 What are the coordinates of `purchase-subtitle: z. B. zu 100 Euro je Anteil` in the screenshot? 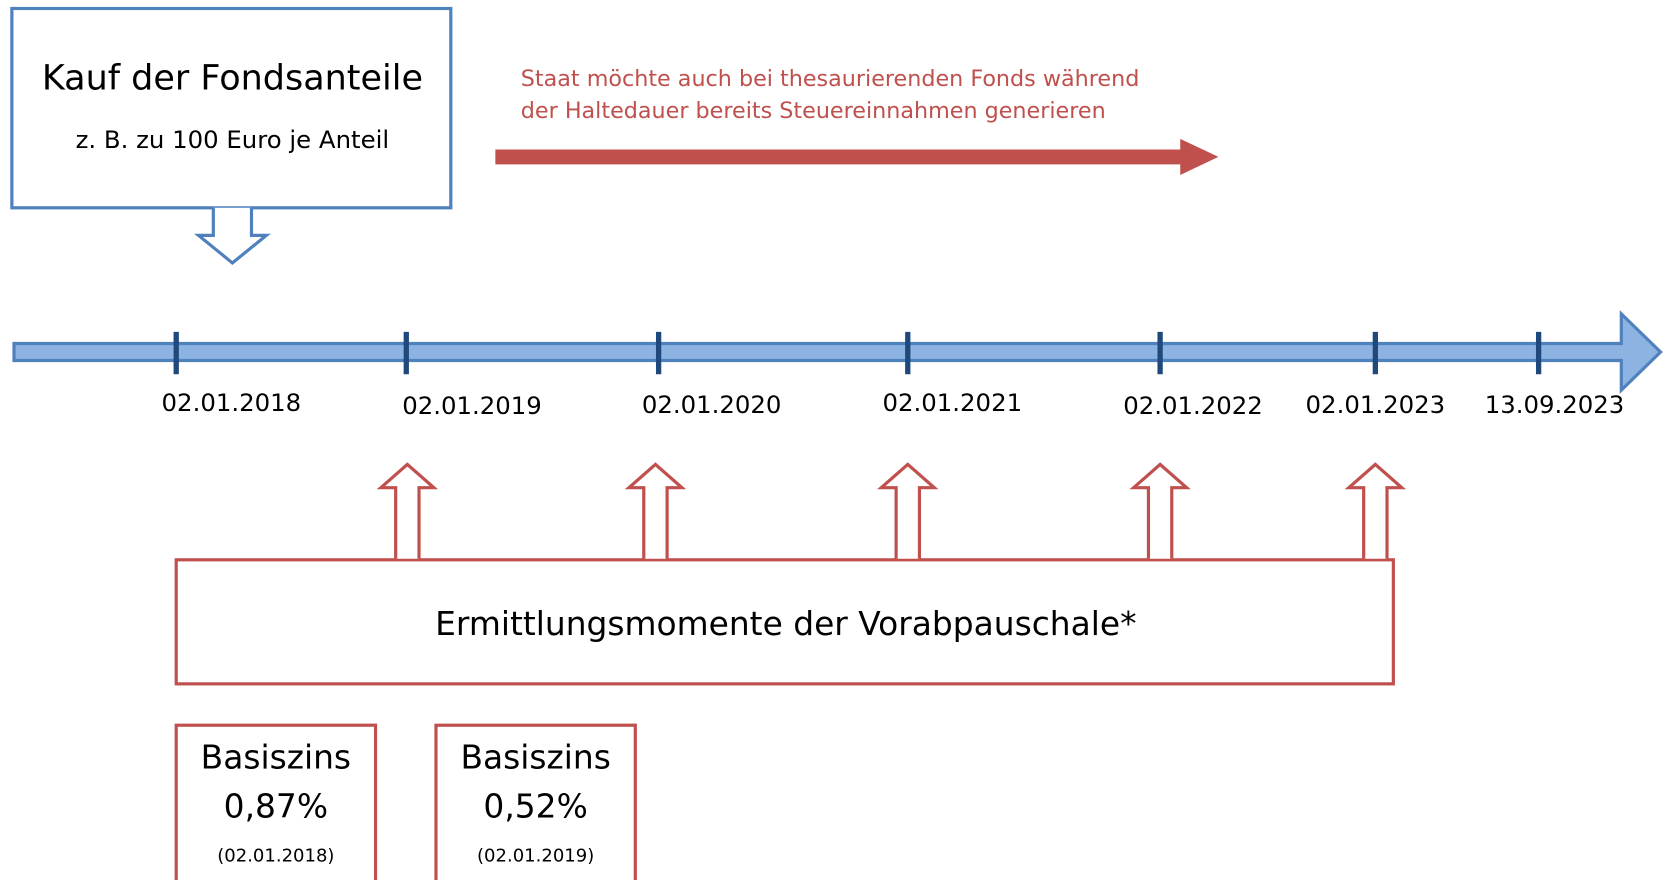 It's located at (233, 139).